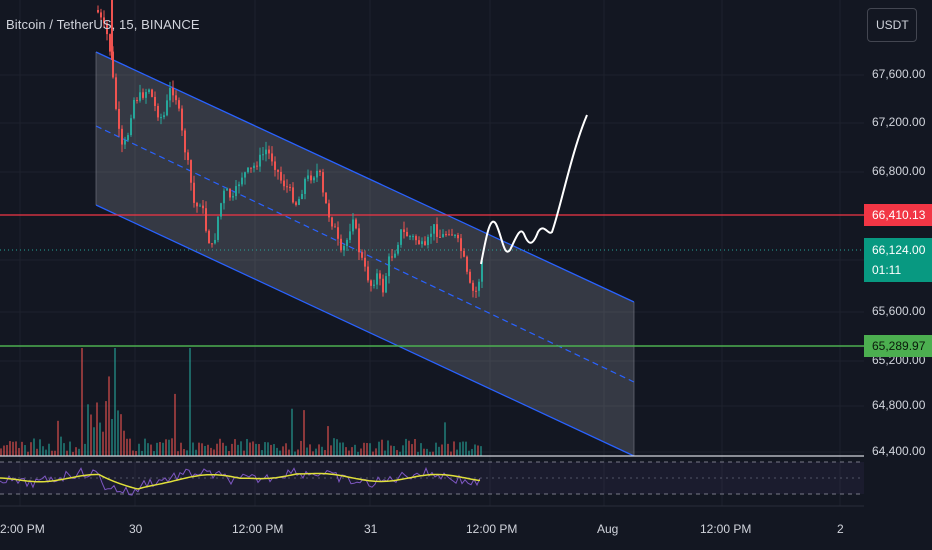  What do you see at coordinates (898, 260) in the screenshot?
I see `current-price-tag: 66,124.00 01:11` at bounding box center [898, 260].